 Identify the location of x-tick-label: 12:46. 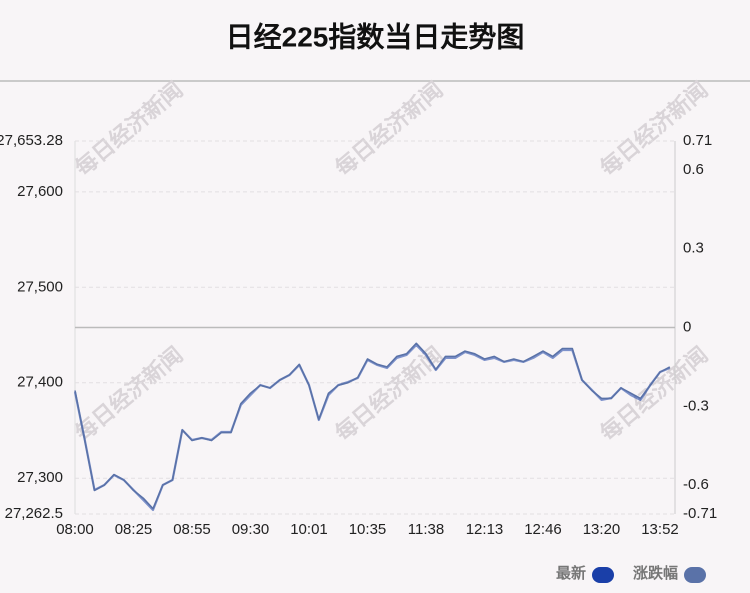
(543, 529).